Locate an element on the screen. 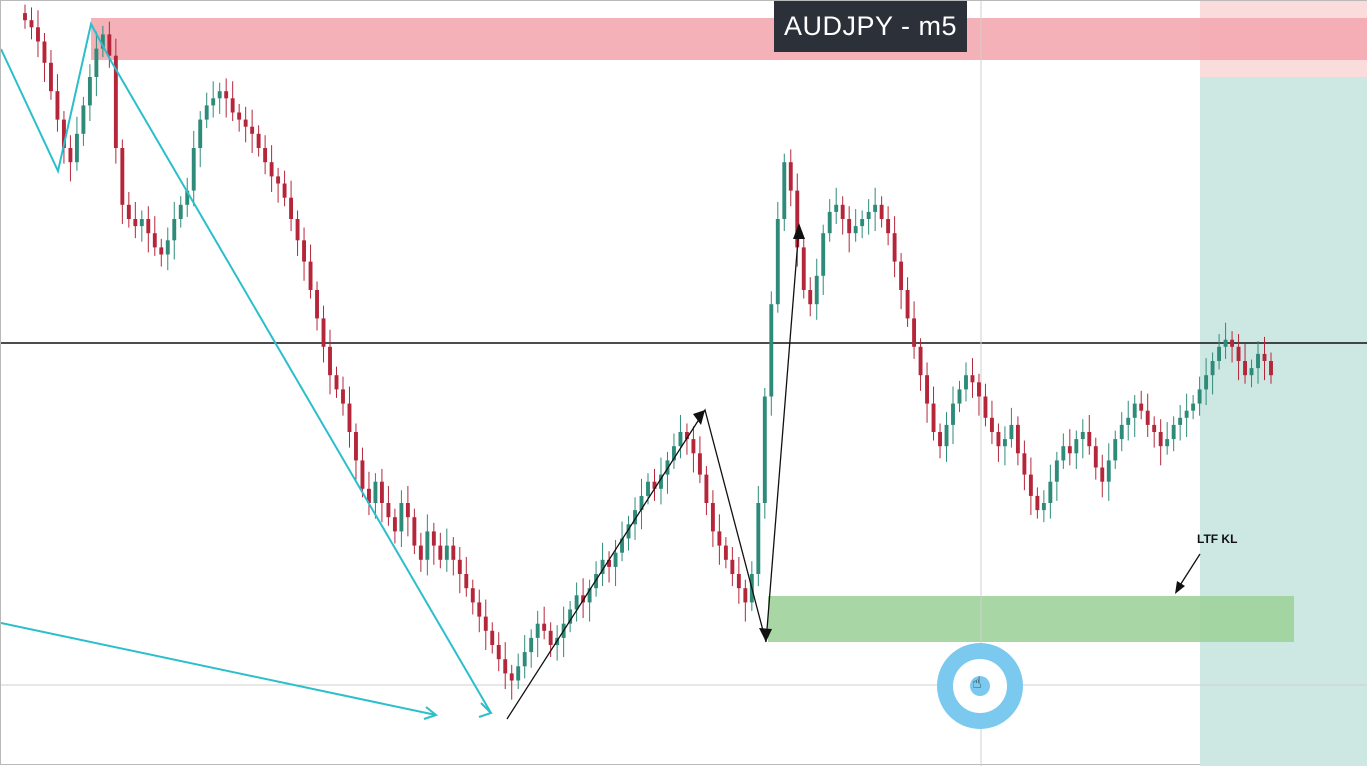 The image size is (1367, 771). demand-zone is located at coordinates (1031, 619).